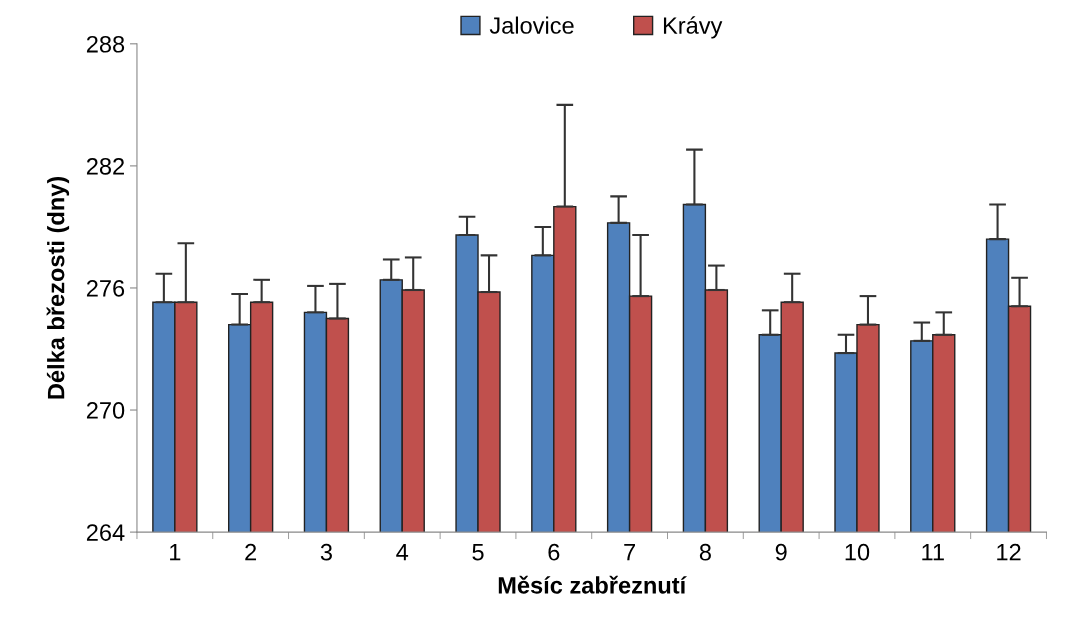 The image size is (1070, 626). What do you see at coordinates (693, 27) in the screenshot?
I see `legend-label: Krávy` at bounding box center [693, 27].